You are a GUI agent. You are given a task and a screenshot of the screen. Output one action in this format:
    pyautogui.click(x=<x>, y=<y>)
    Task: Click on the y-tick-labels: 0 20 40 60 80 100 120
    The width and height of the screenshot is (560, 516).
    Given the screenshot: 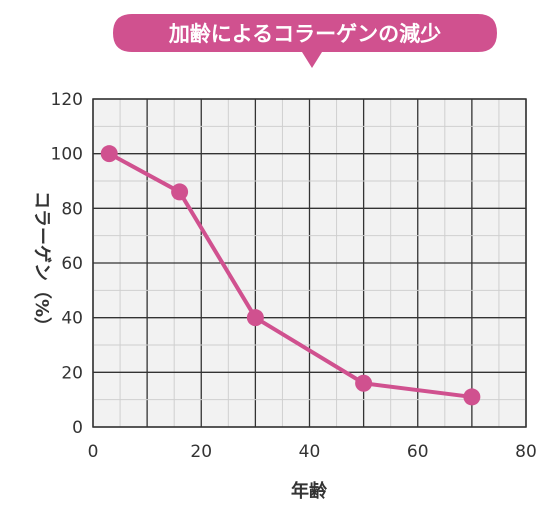 What is the action you would take?
    pyautogui.click(x=67, y=264)
    